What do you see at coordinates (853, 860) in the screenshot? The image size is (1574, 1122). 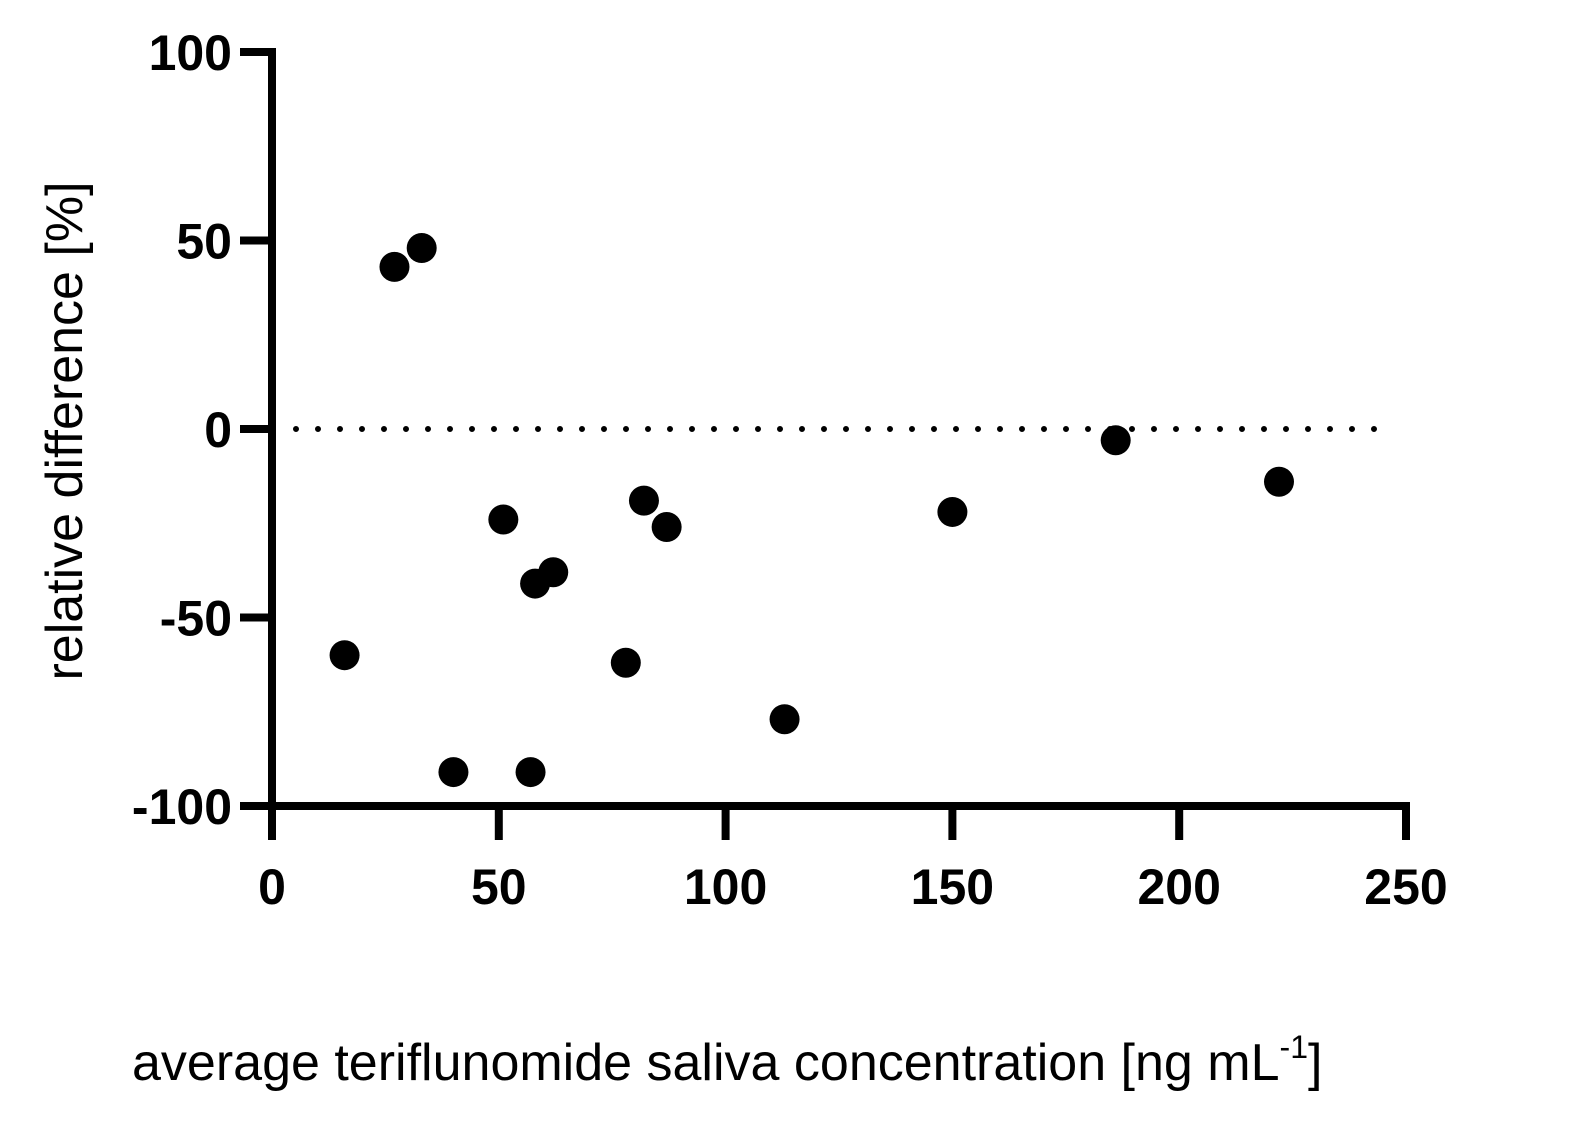 I see `x-axis-ticks: 0 50 100 150 200 250` at bounding box center [853, 860].